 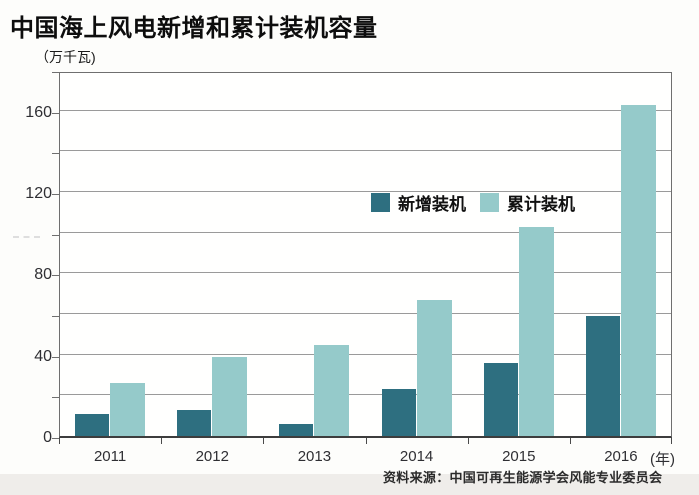 I want to click on scan-artifact-dashes, so click(x=26, y=237).